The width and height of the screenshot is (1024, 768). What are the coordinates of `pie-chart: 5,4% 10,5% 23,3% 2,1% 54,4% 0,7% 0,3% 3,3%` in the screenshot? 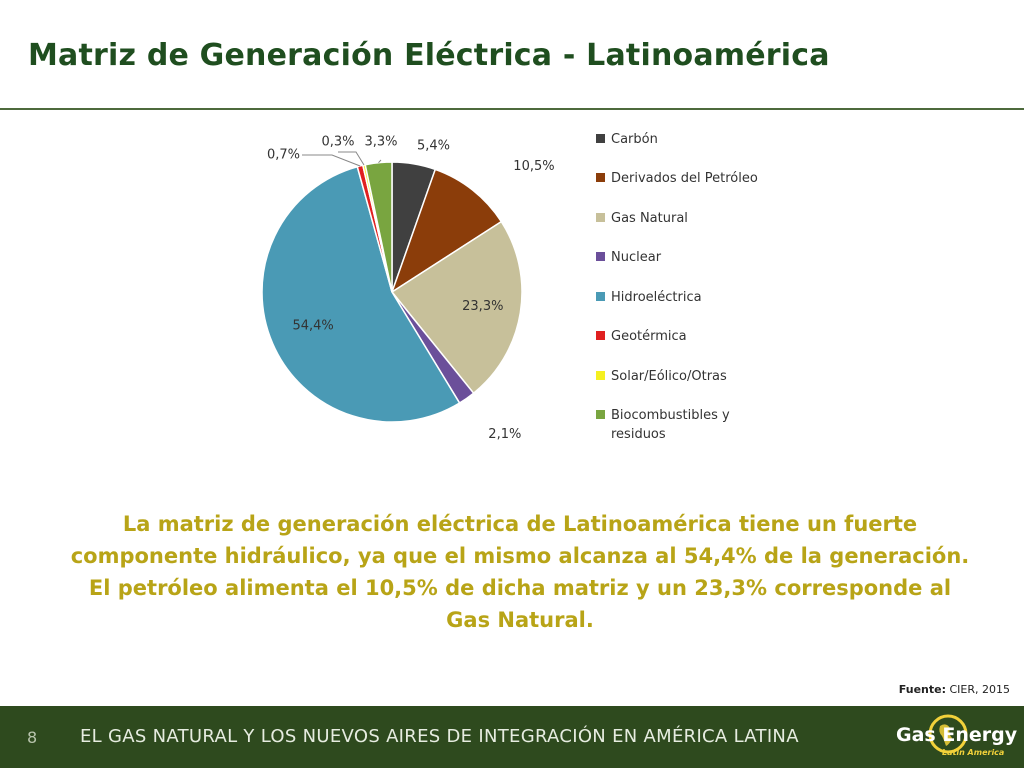 It's located at (408, 289).